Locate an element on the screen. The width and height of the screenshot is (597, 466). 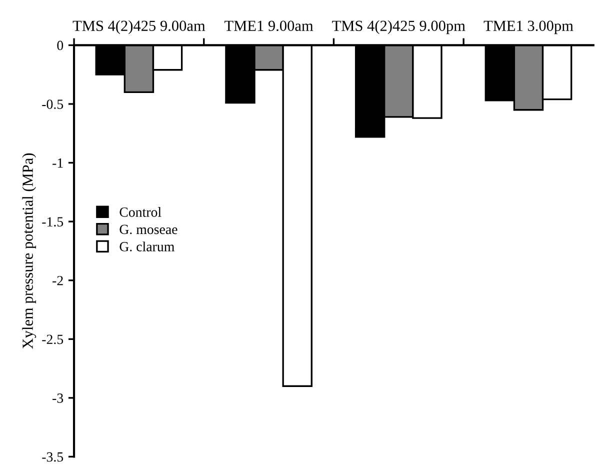
y-axis-title: Xylem pressure potential (MPa) is located at coordinates (29, 251).